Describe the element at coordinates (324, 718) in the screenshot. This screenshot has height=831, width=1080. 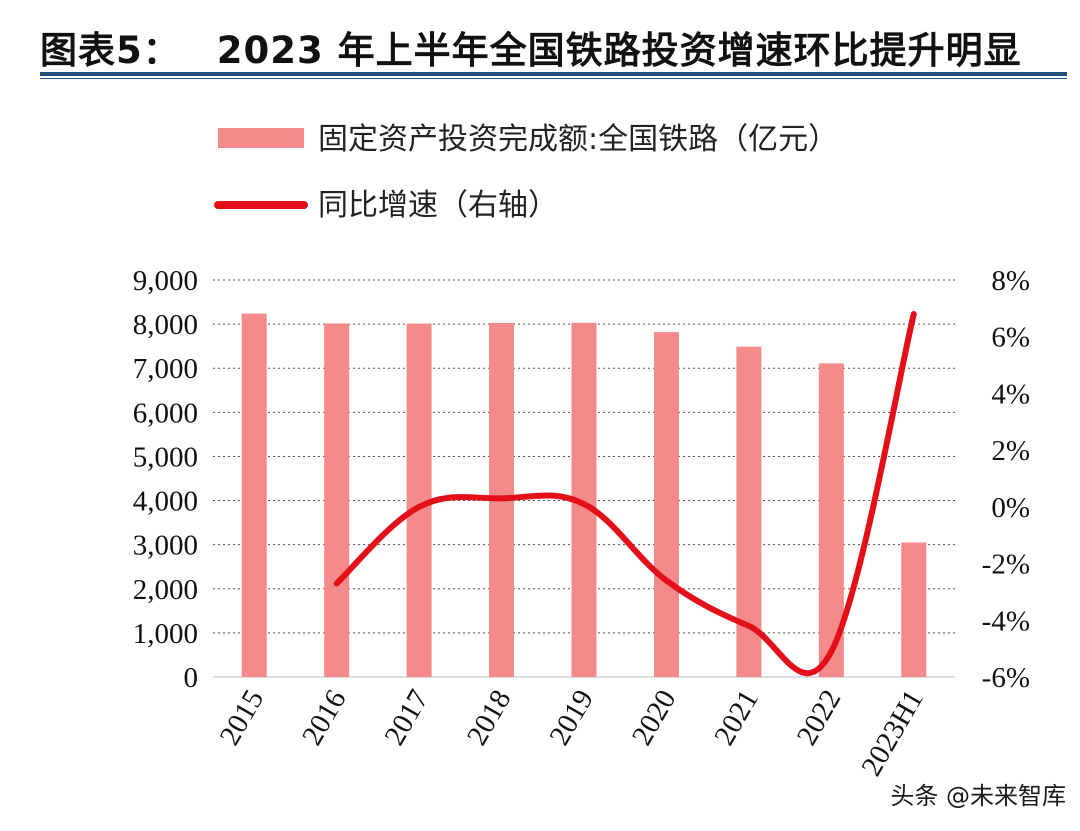
I see `x-tick-label: 2016` at that location.